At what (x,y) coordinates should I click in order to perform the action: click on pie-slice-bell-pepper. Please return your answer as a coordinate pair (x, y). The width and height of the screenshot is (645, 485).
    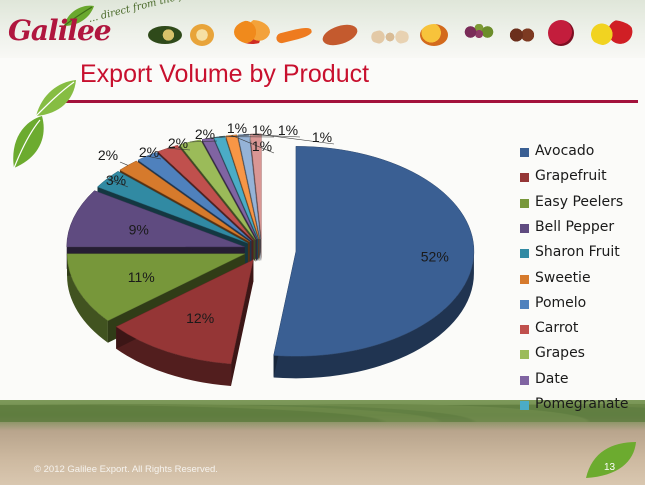
    Looking at the image, I should click on (155, 219).